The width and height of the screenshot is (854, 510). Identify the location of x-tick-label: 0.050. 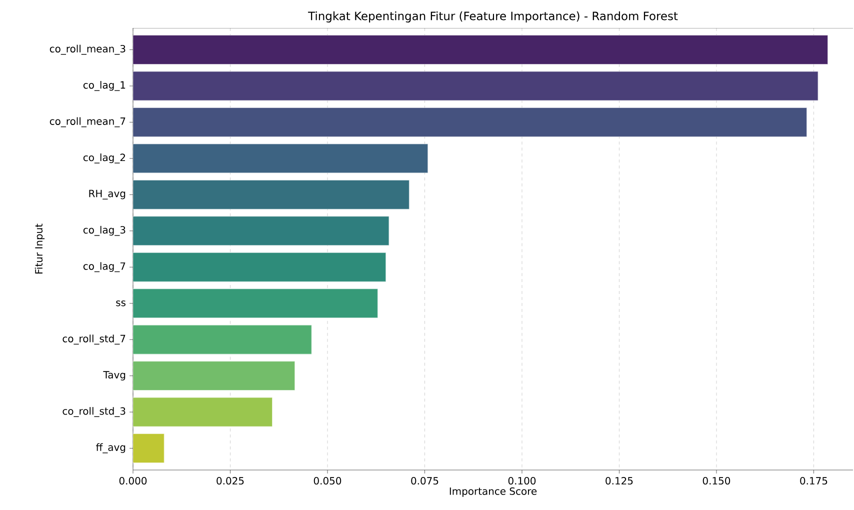
(328, 481).